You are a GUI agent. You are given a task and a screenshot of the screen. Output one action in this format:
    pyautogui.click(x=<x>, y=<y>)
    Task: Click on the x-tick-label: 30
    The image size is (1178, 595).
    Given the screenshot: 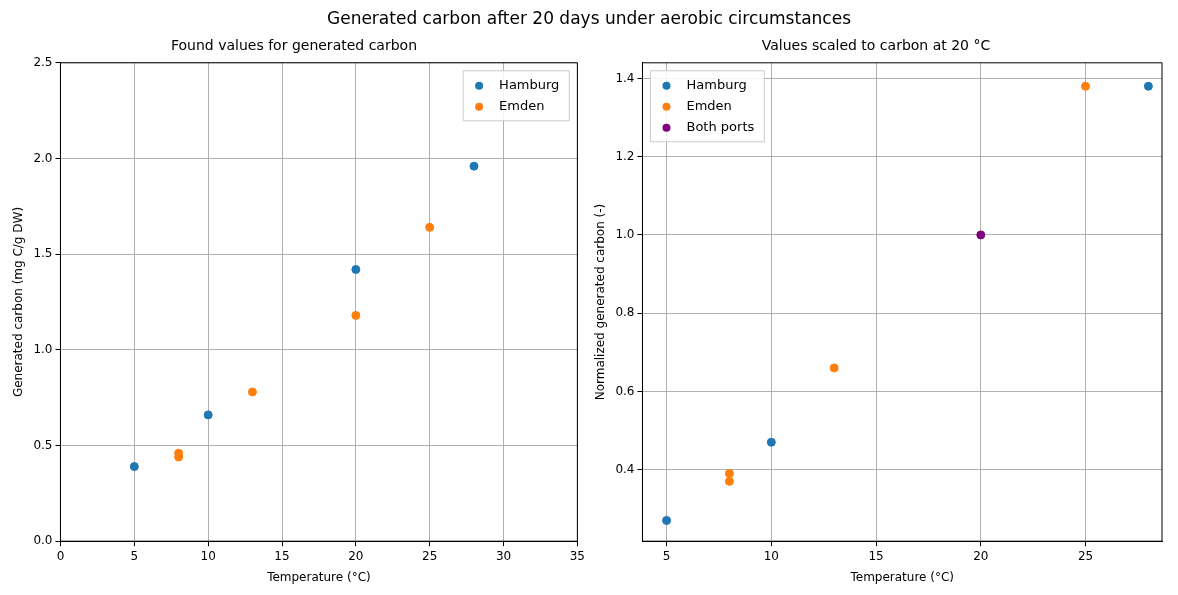 What is the action you would take?
    pyautogui.click(x=503, y=555)
    